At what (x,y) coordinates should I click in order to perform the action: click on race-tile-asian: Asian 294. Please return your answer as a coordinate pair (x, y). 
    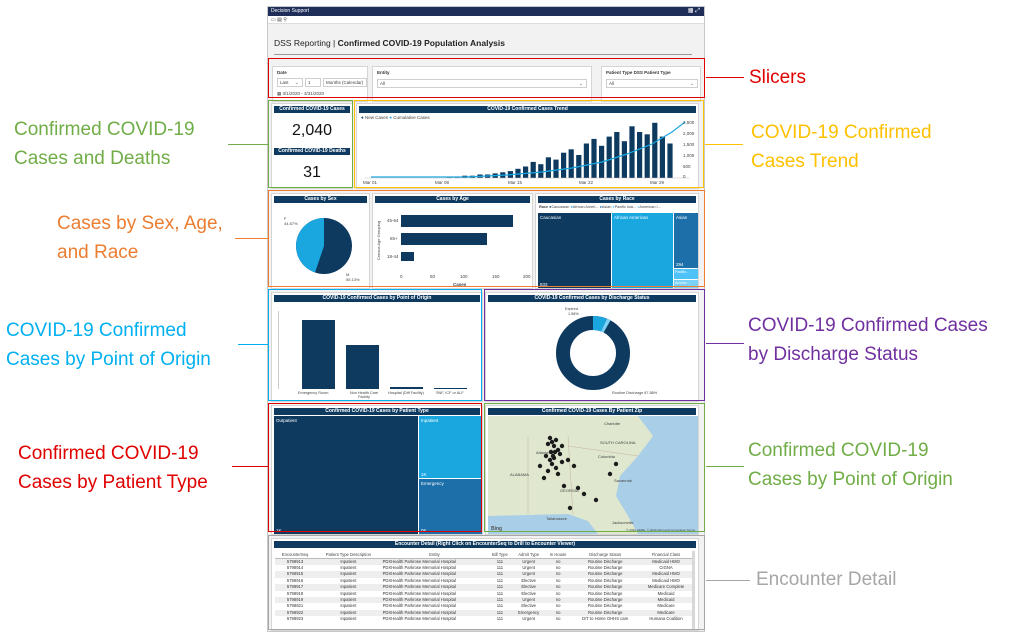
    Looking at the image, I should click on (686, 240).